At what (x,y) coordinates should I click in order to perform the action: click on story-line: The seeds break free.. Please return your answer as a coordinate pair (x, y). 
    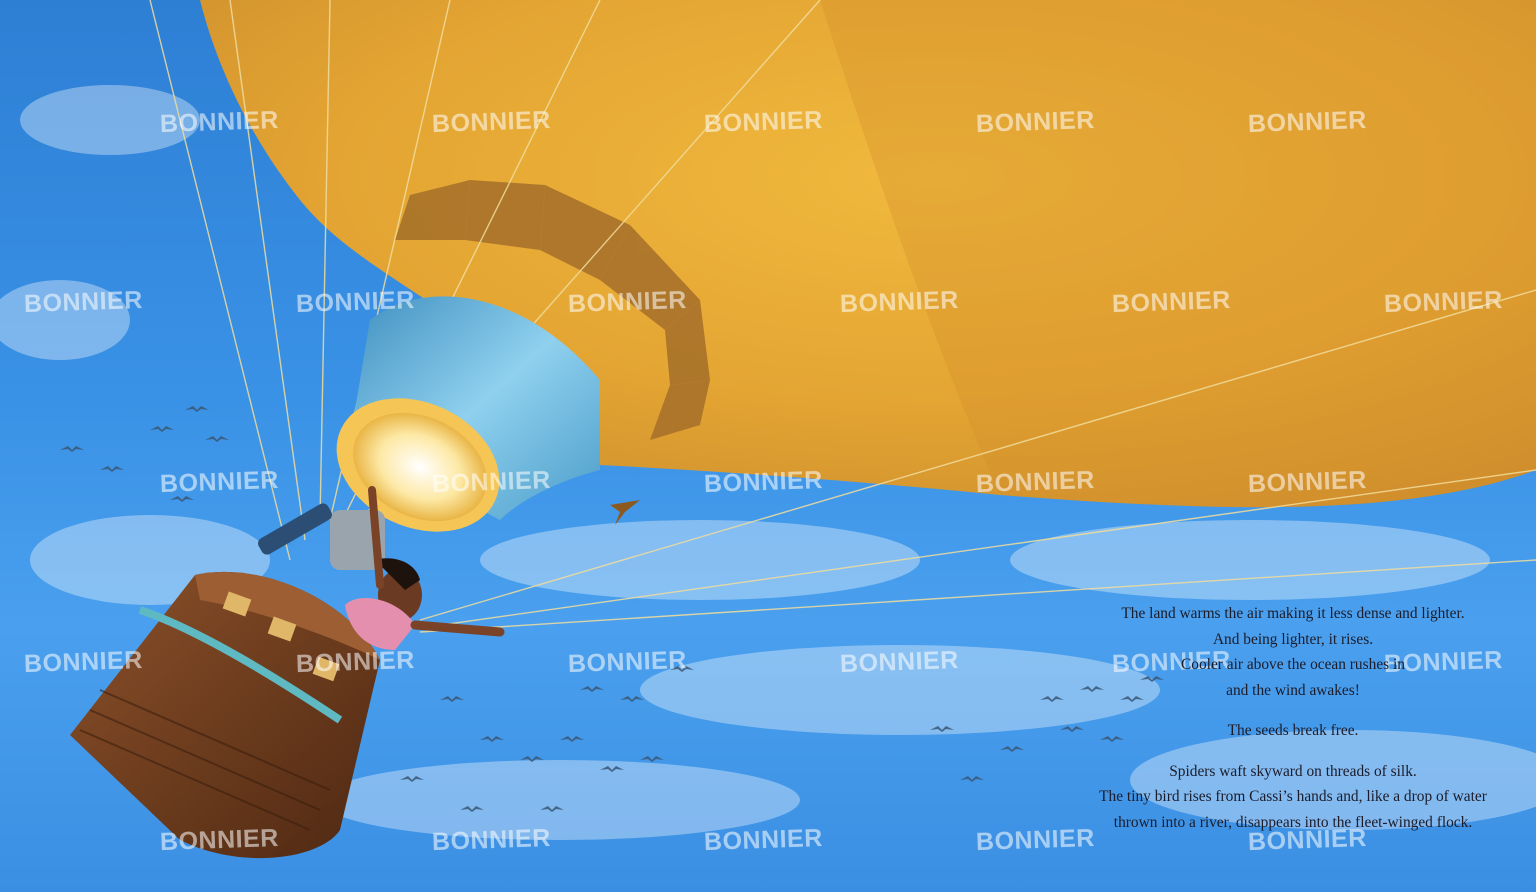
    Looking at the image, I should click on (1293, 730).